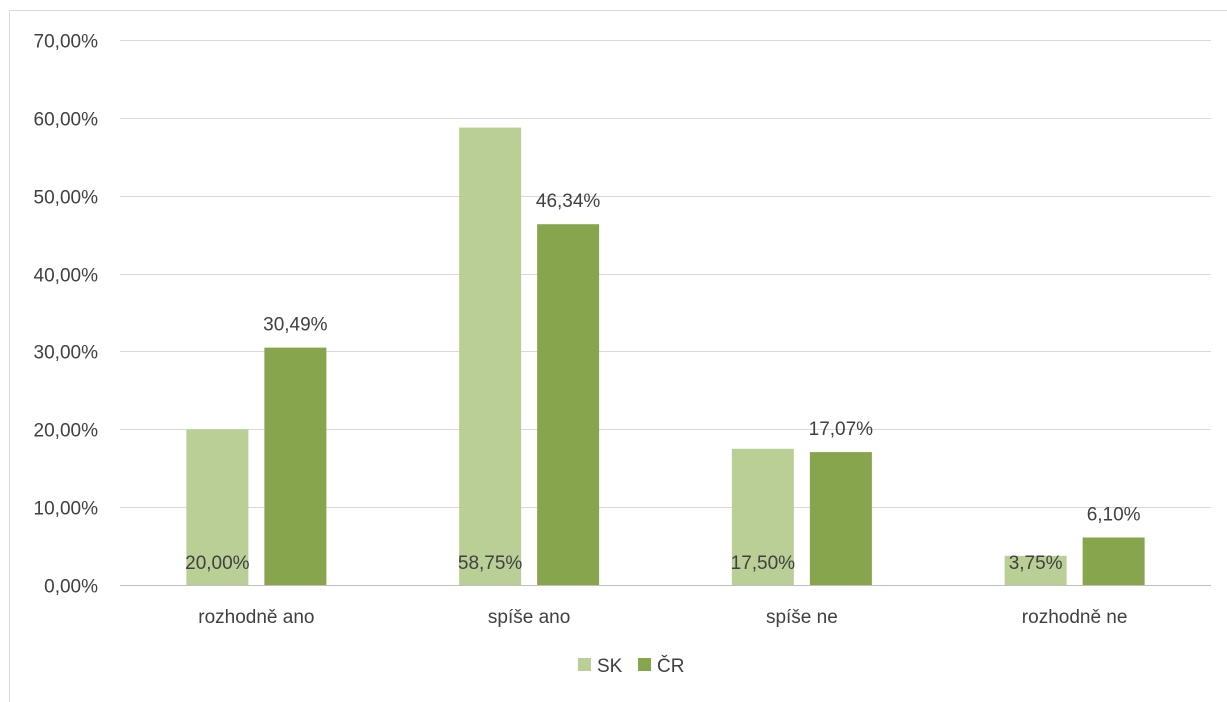 This screenshot has height=702, width=1227. Describe the element at coordinates (295, 325) in the screenshot. I see `data-label: 30,49%` at that location.